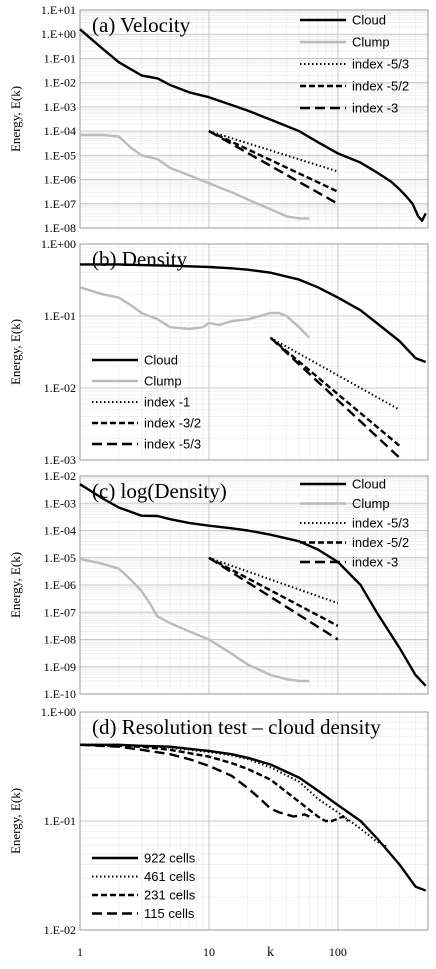 The image size is (436, 969). What do you see at coordinates (141, 25) in the screenshot?
I see `chart-title: (a) Velocity` at bounding box center [141, 25].